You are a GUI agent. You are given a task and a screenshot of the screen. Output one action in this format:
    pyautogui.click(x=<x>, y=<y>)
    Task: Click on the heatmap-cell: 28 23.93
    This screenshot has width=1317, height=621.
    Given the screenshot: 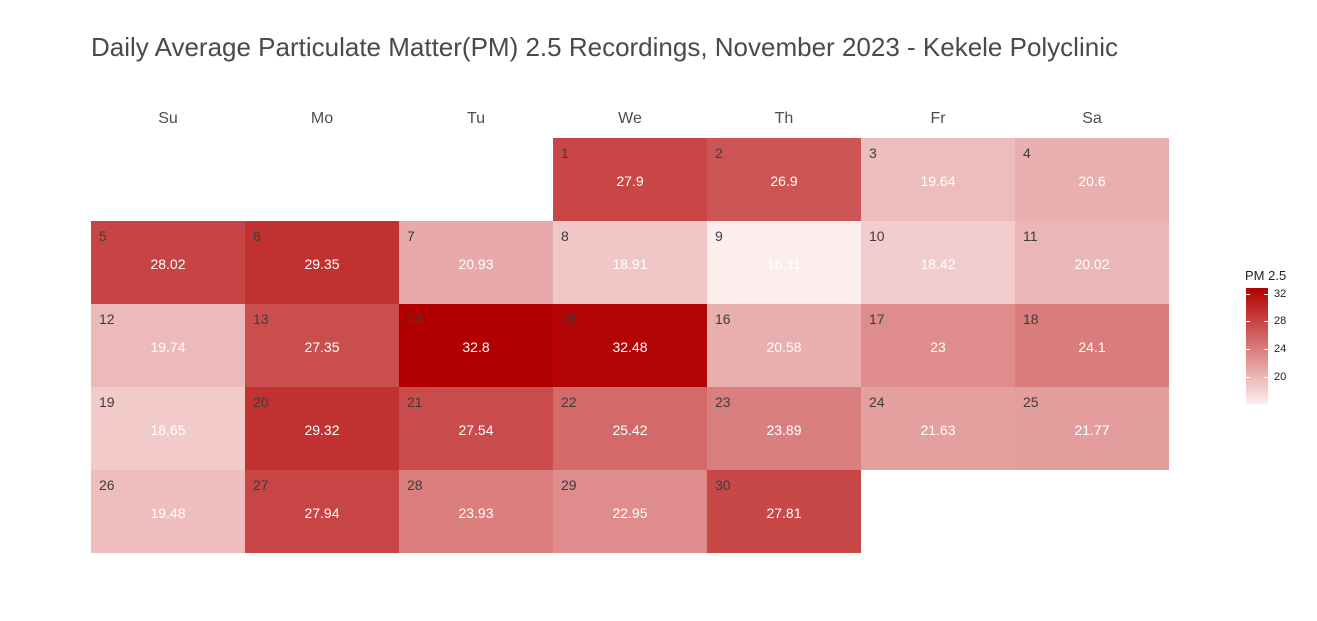 What is the action you would take?
    pyautogui.click(x=476, y=511)
    